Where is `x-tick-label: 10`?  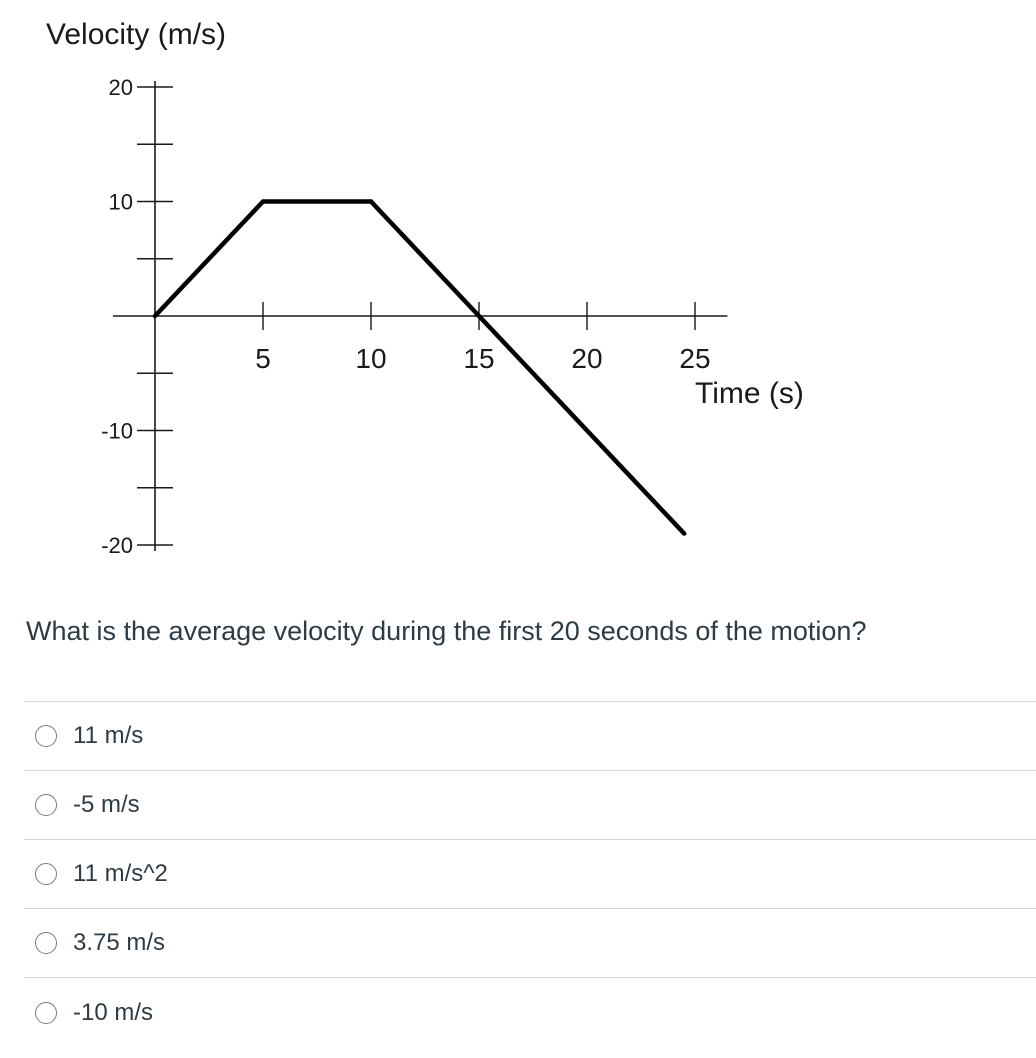
x-tick-label: 10 is located at coordinates (370, 358).